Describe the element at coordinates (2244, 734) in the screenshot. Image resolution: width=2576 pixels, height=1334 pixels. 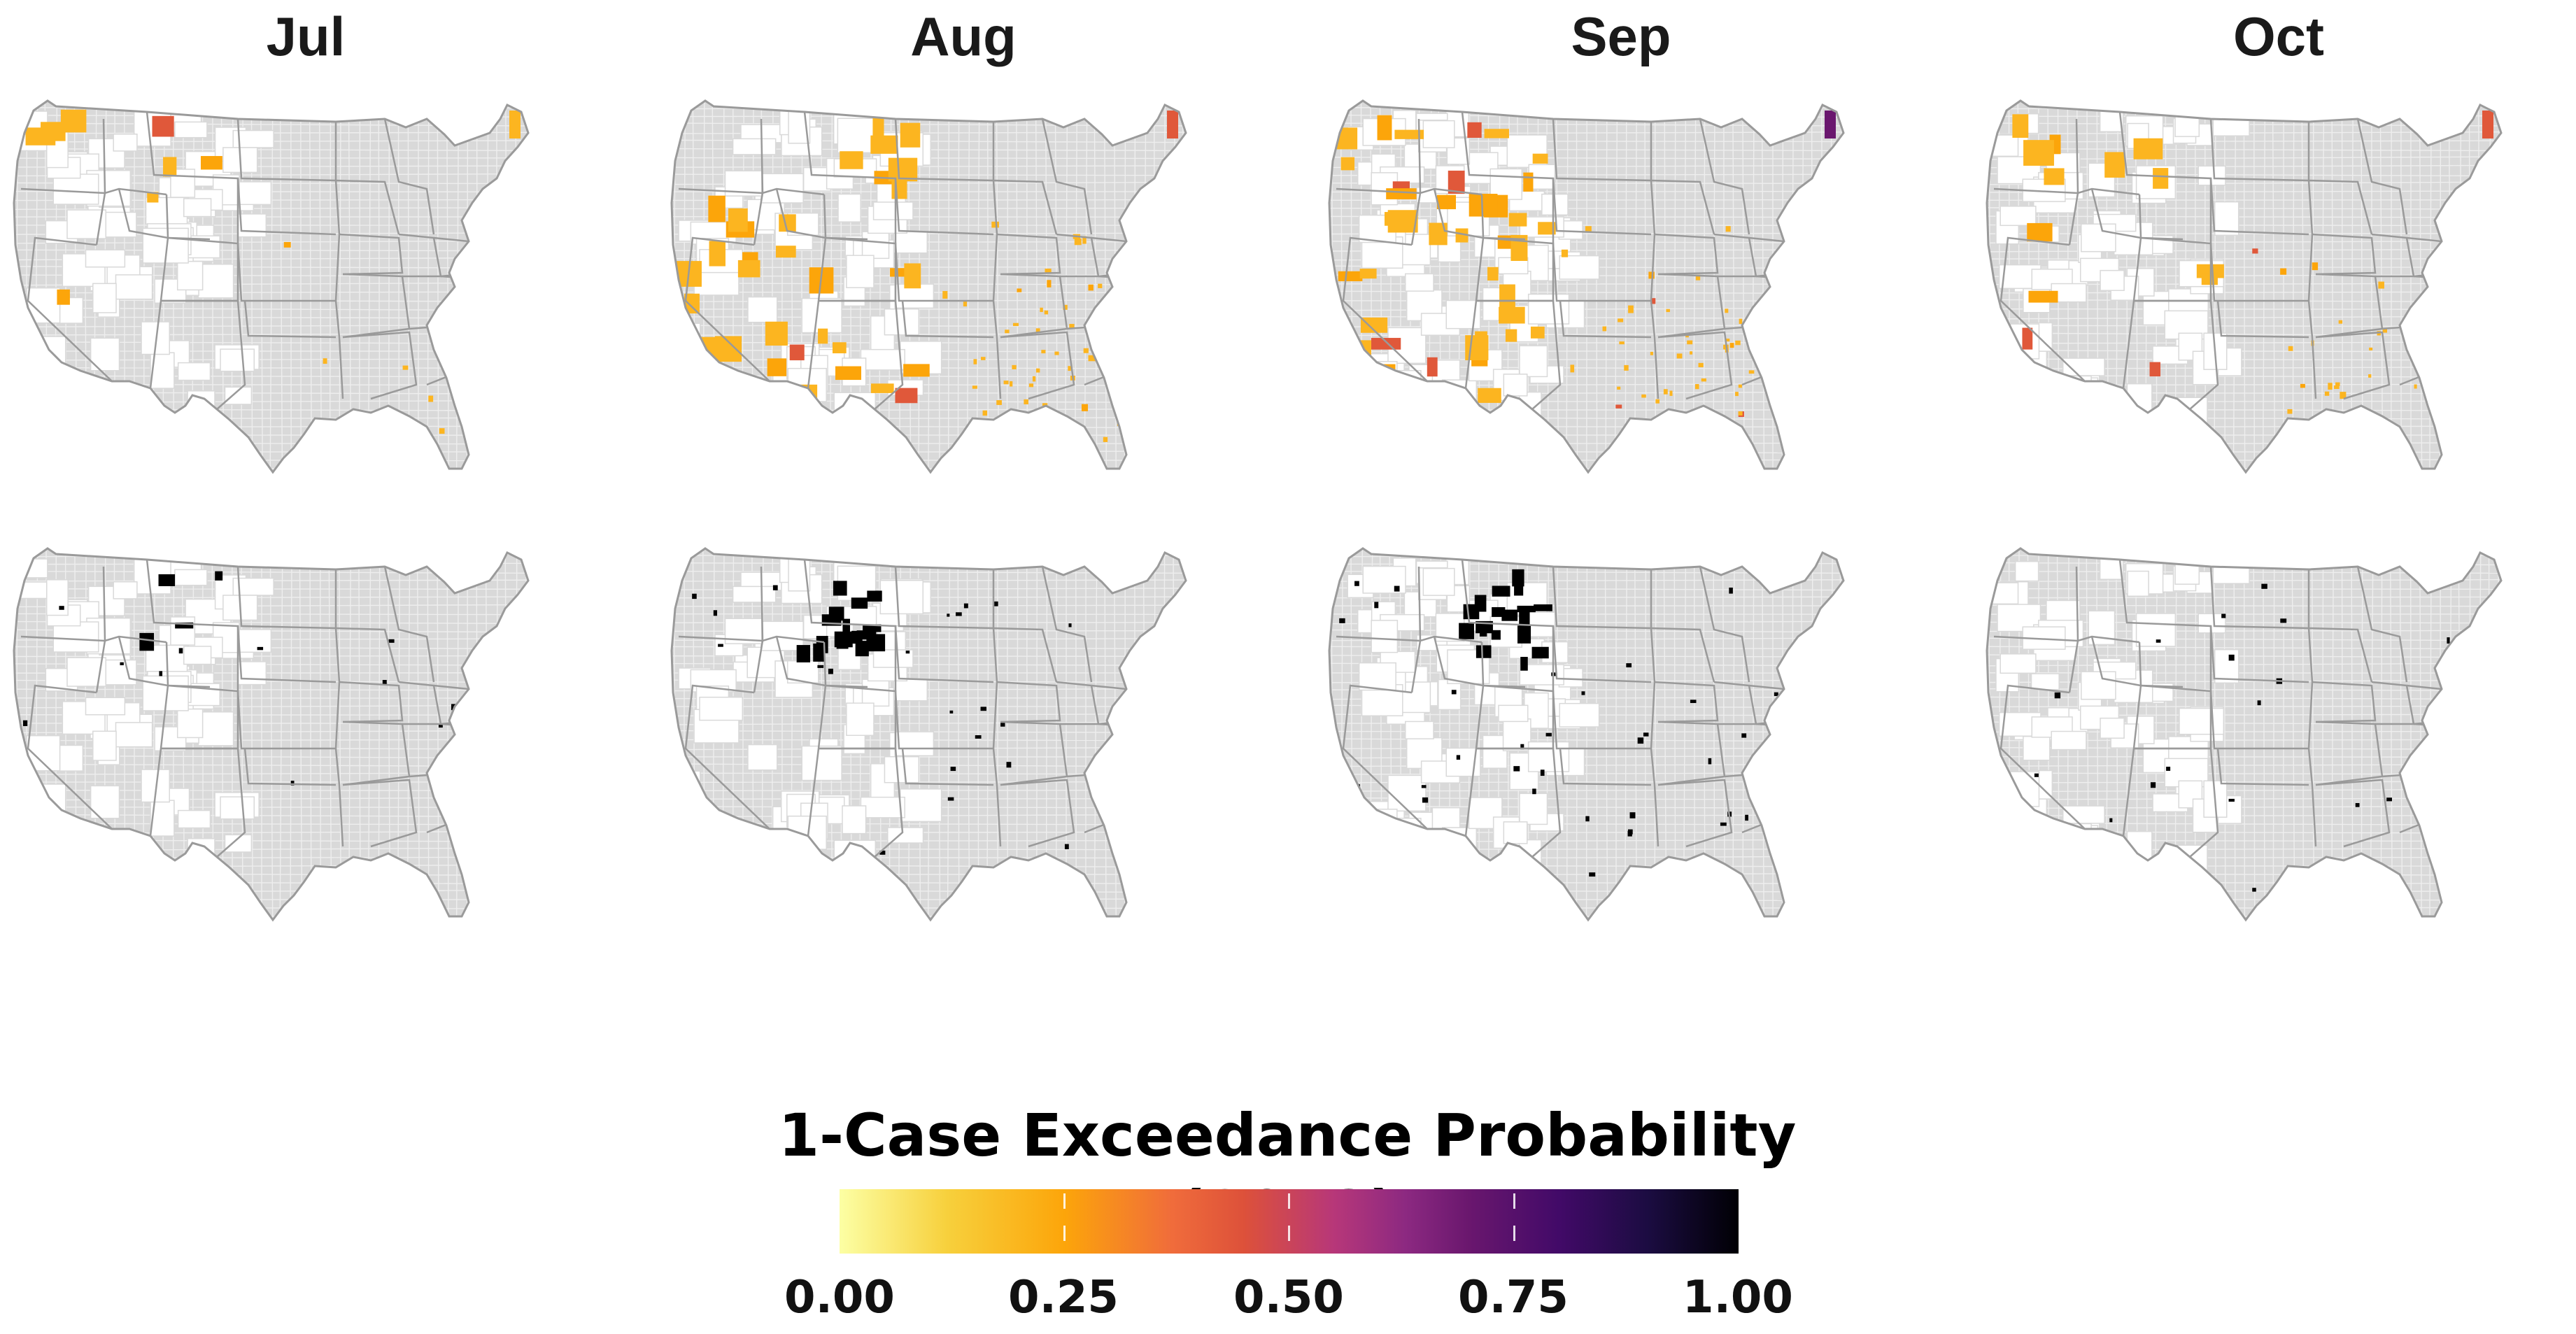
I see `national-border` at that location.